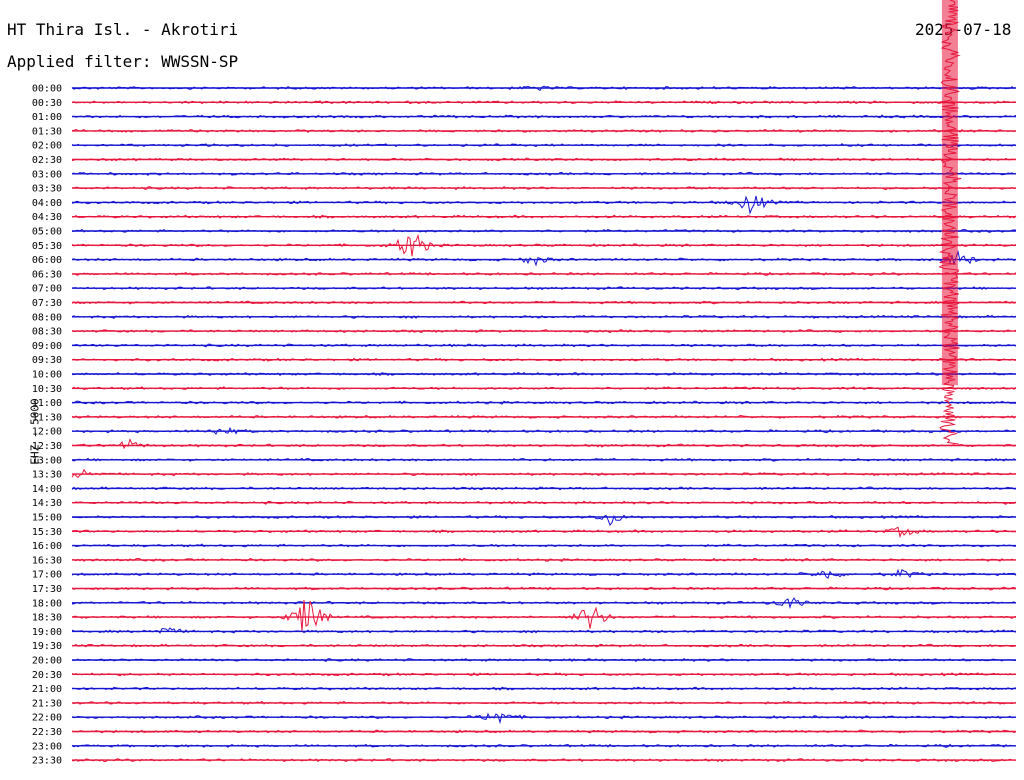 This screenshot has width=1024, height=780. Describe the element at coordinates (47, 575) in the screenshot. I see `time-tick-label: 17:00` at that location.